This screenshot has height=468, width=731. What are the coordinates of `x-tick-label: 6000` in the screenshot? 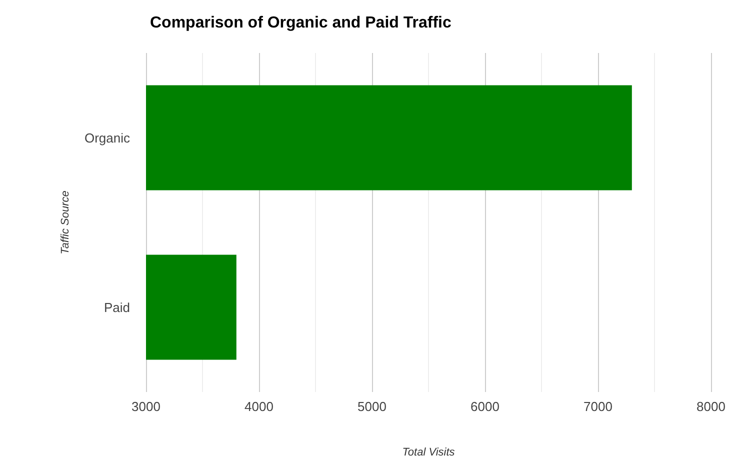 It's located at (485, 406).